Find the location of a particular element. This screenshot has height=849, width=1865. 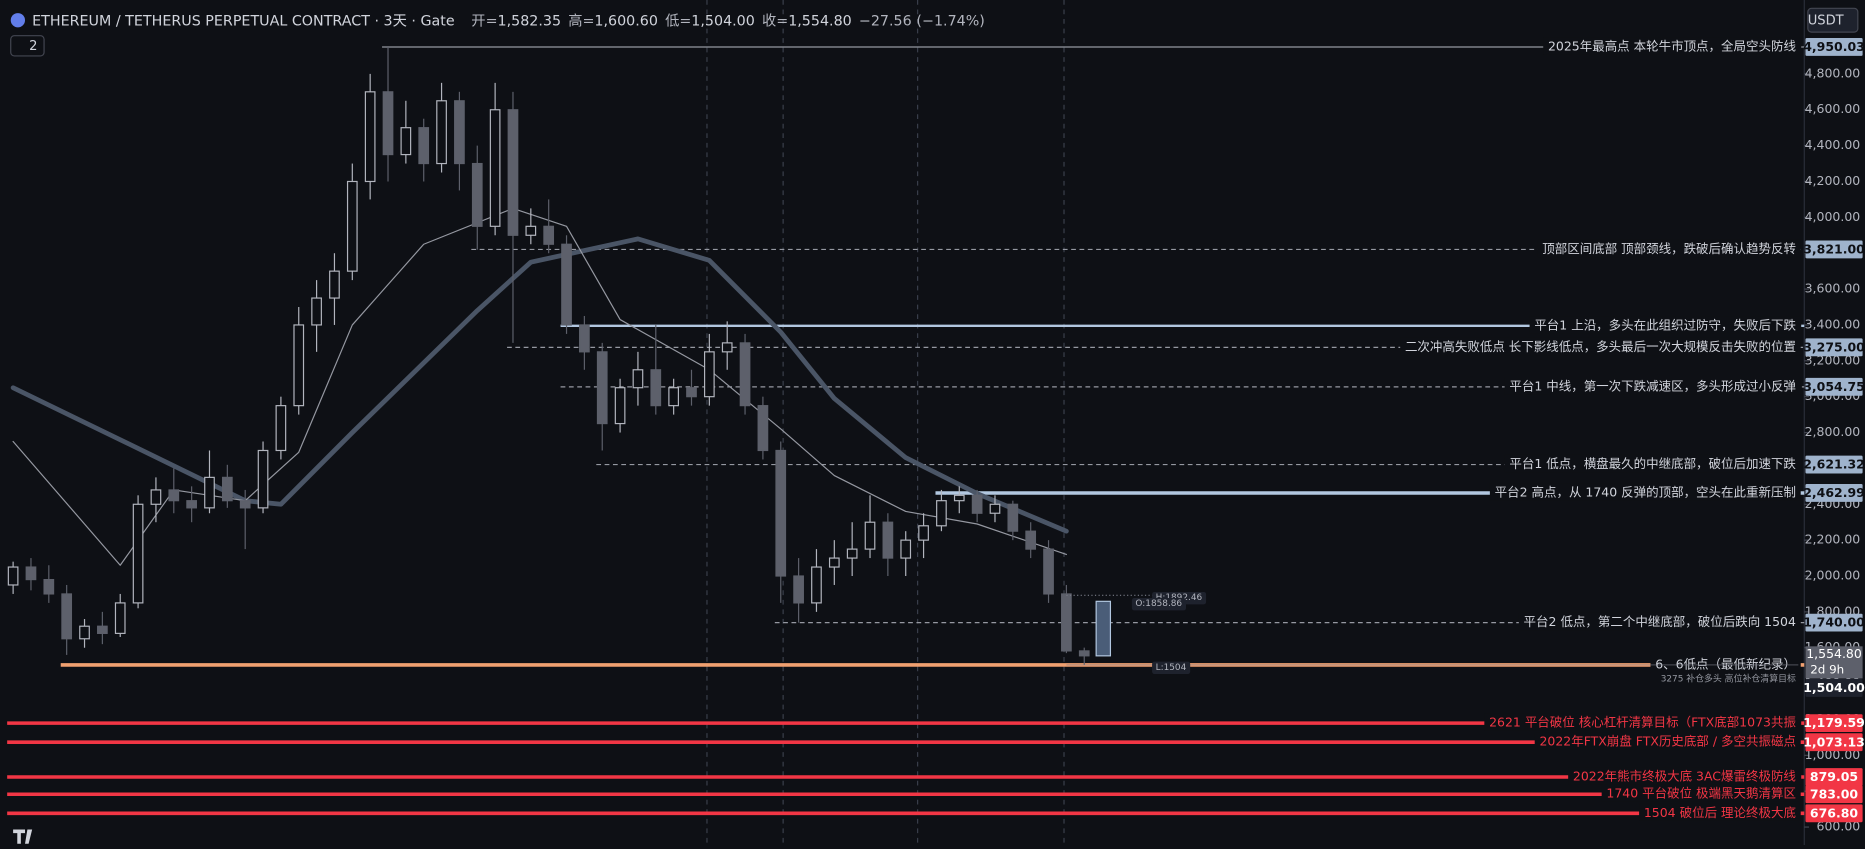

level-label: 2022年熊市终极大底 3AC爆雷终极防线 is located at coordinates (1685, 776).